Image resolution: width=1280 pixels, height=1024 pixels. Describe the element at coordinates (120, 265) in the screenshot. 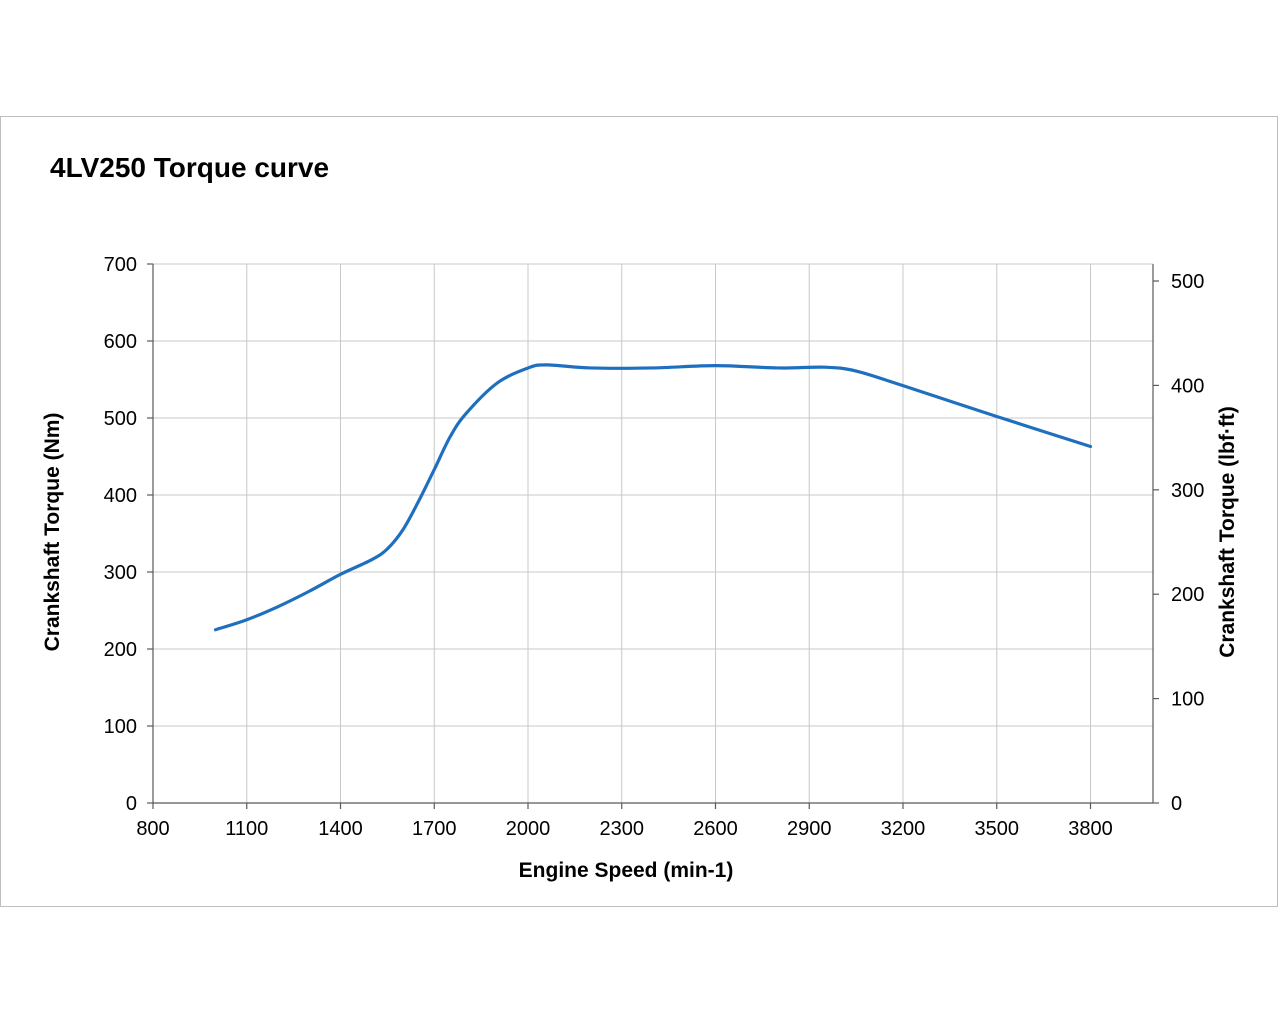

I see `y-tick-label: 700` at that location.